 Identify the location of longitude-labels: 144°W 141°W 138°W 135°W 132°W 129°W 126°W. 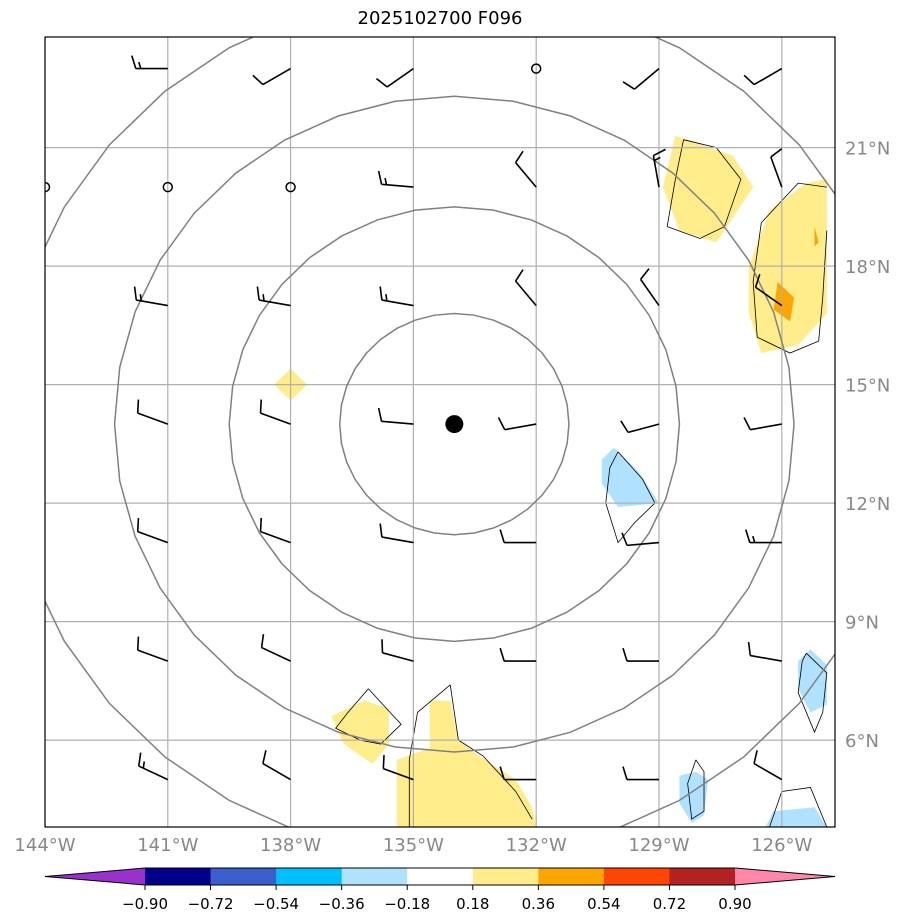
(413, 845).